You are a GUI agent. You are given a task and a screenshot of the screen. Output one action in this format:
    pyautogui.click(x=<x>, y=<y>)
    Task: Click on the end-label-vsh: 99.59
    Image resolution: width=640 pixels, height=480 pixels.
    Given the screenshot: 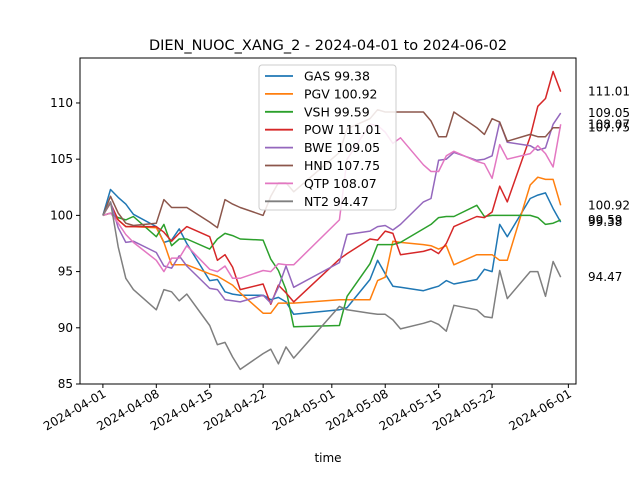 What is the action you would take?
    pyautogui.click(x=605, y=220)
    